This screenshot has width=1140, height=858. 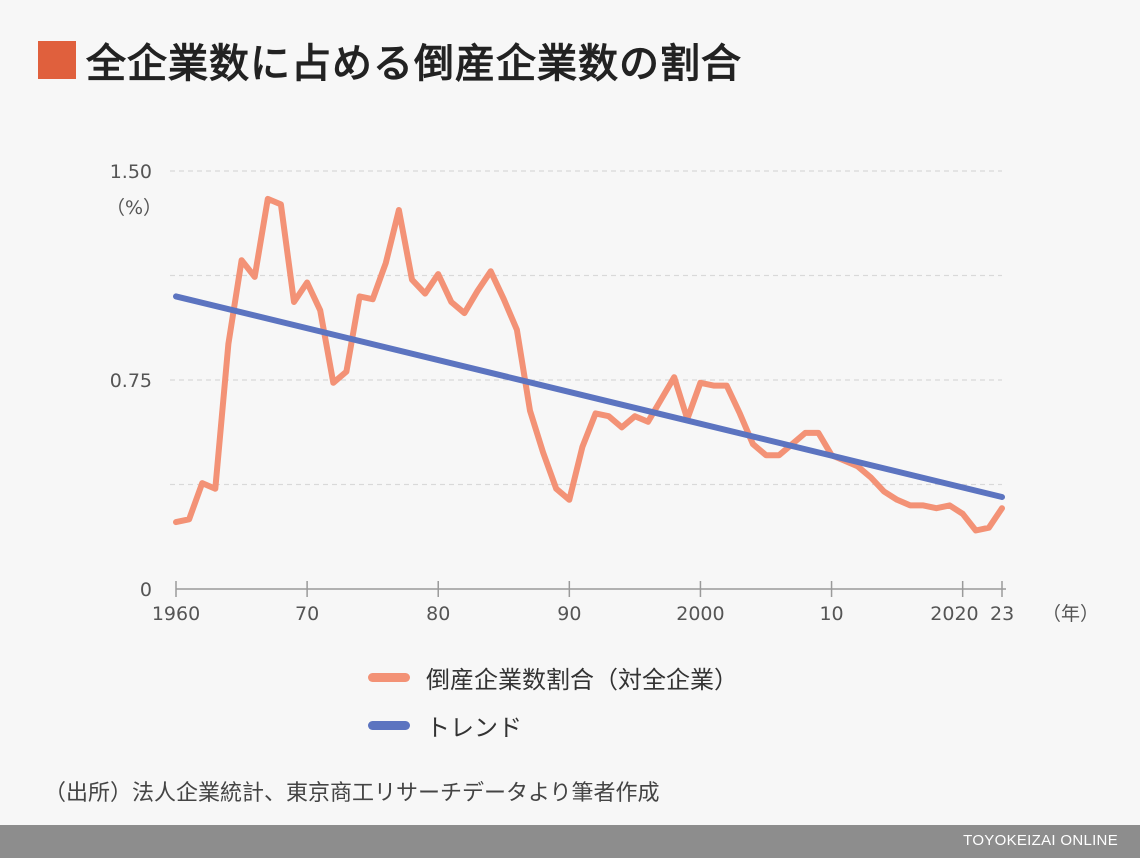 I want to click on x-tick-label: 2000, so click(x=700, y=614).